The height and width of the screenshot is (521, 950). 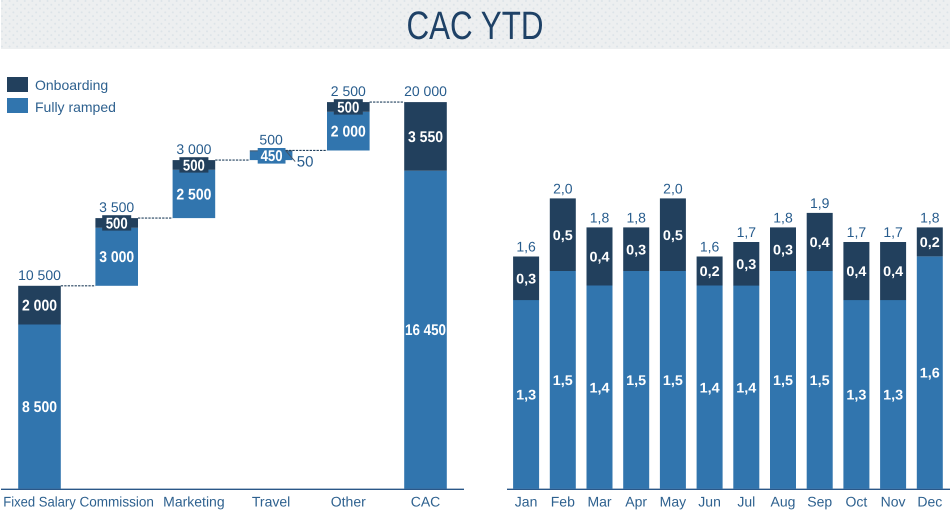 I want to click on svg-text: Jul, so click(x=746, y=501).